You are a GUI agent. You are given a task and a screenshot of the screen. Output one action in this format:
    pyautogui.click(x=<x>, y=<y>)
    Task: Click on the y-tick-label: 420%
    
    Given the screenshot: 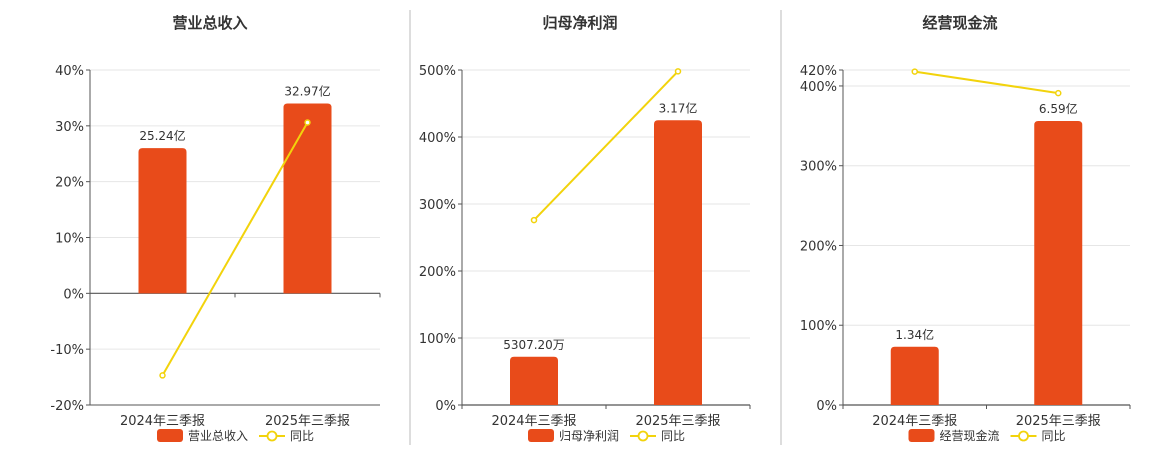 What is the action you would take?
    pyautogui.click(x=818, y=71)
    